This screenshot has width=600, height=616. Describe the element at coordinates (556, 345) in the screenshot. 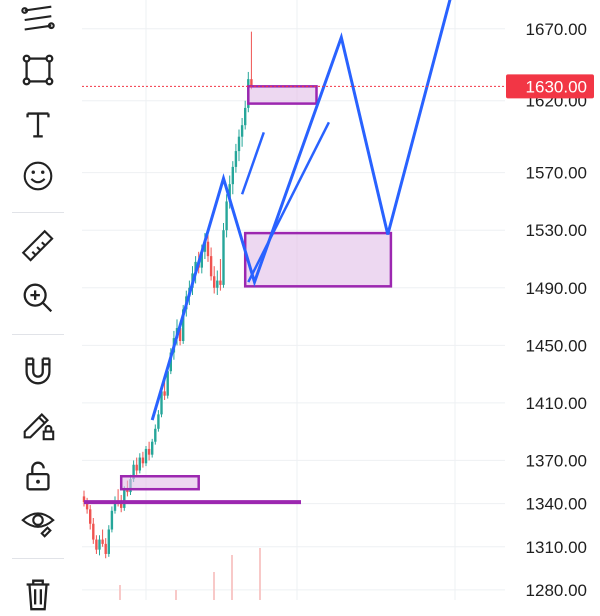

I see `price-axis-tick-label: 1450.00` at that location.